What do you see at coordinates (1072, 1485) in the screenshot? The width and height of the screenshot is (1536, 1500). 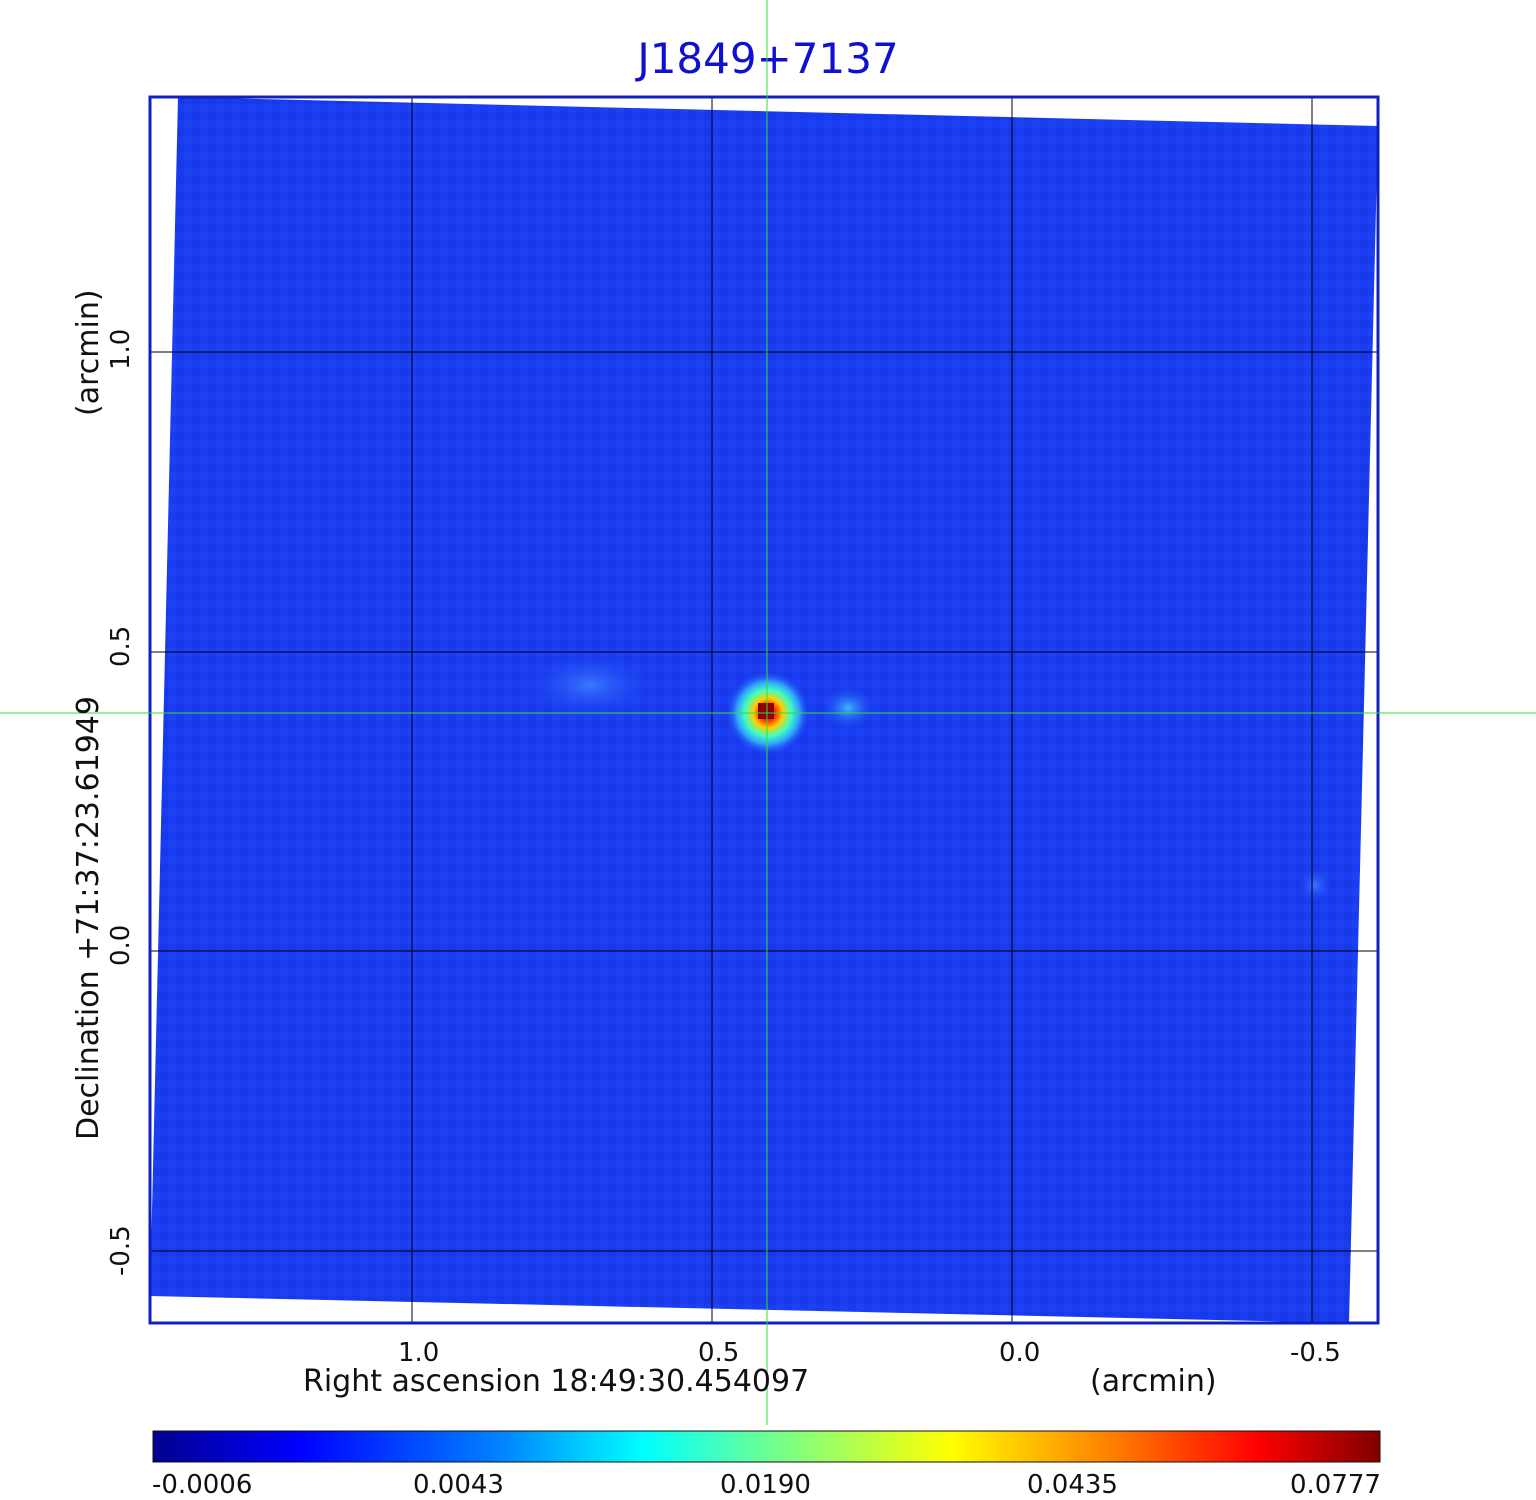 I see `colorbar-tick-label: 0.0435` at bounding box center [1072, 1485].